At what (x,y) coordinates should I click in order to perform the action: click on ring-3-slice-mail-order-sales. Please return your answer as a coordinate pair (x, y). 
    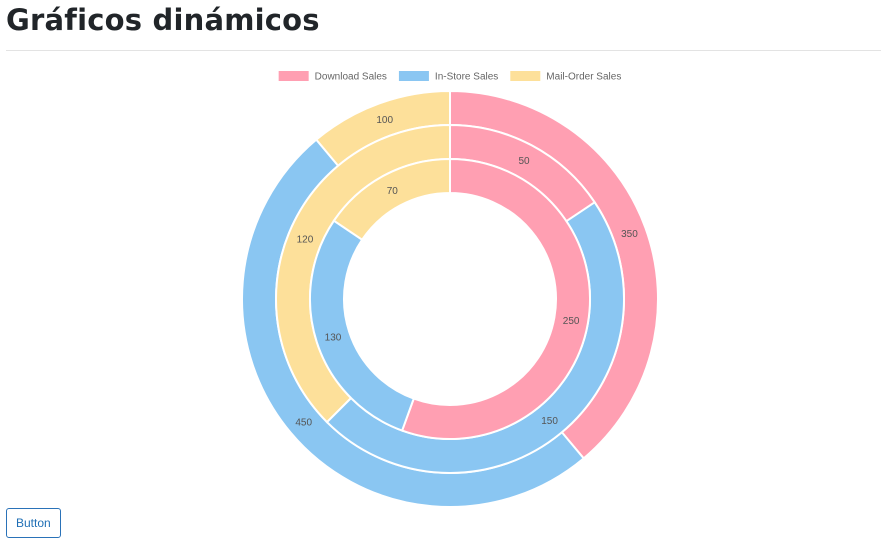
    Looking at the image, I should click on (391, 199).